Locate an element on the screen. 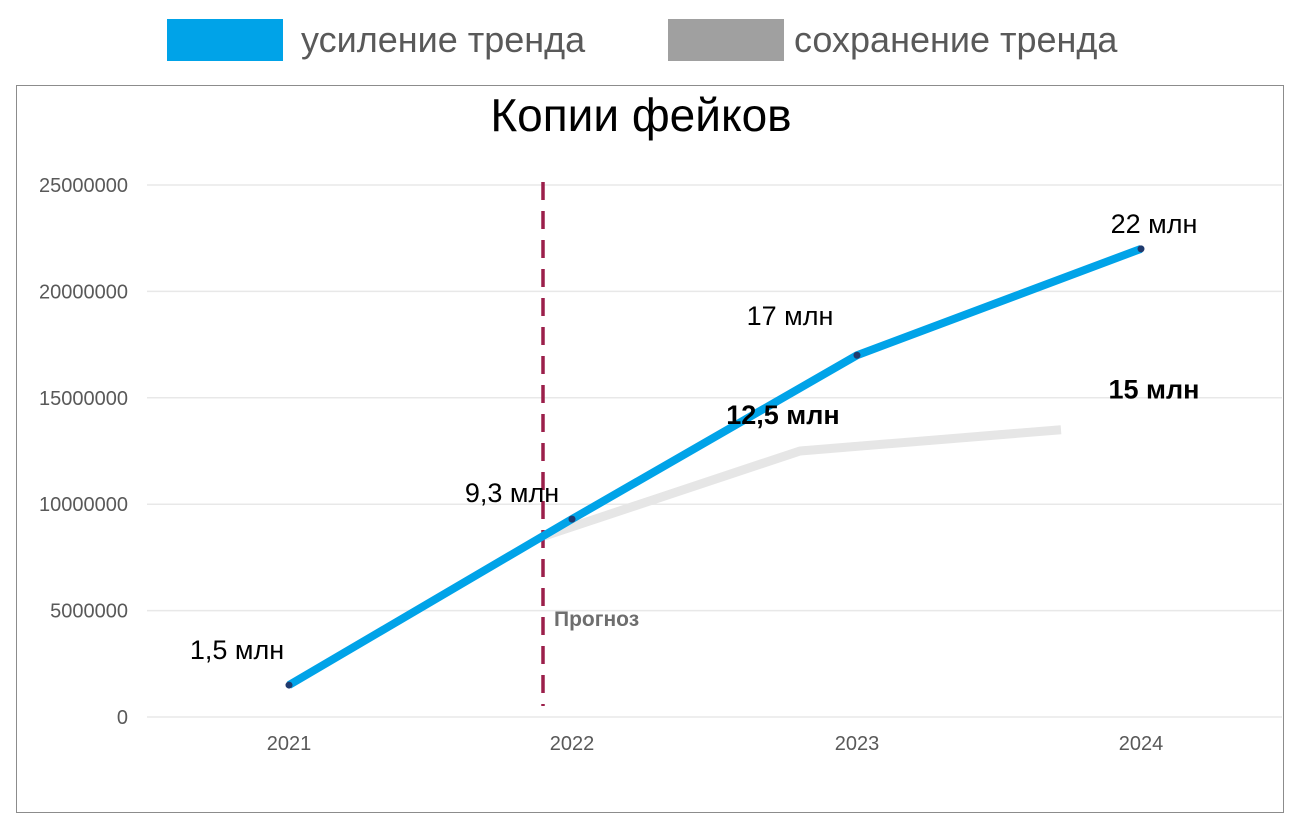 The height and width of the screenshot is (821, 1300). legend-label-keep-trend: сохранение тренда is located at coordinates (956, 39).